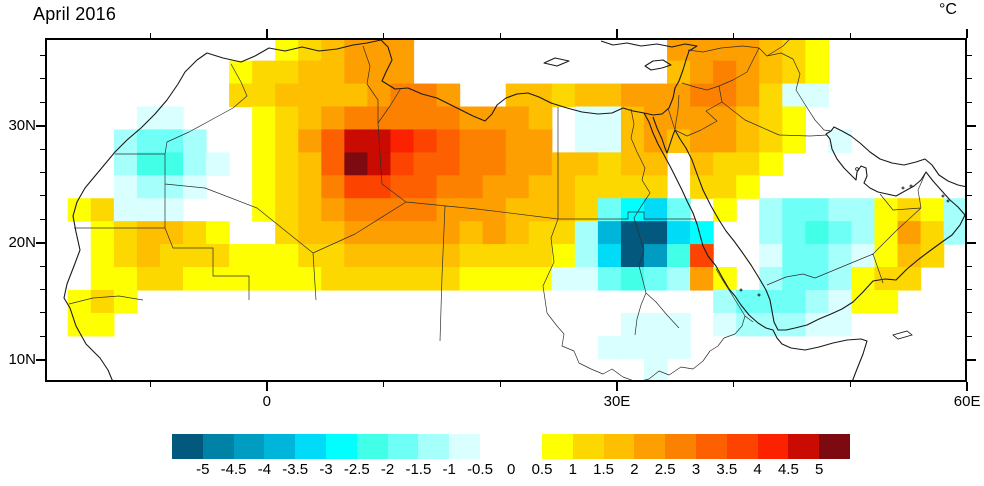 The height and width of the screenshot is (486, 984). I want to click on colorbar-tick-label: -5, so click(203, 469).